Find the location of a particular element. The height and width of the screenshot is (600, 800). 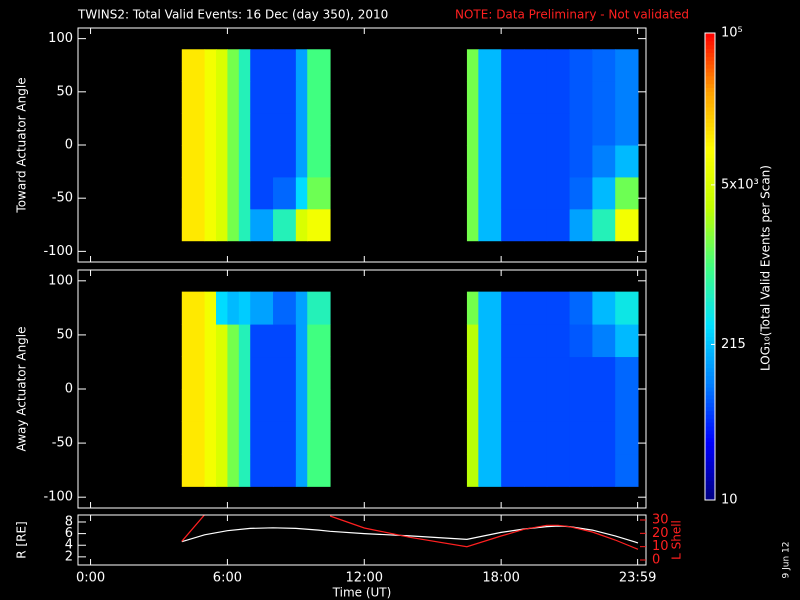

y-tick-label: 0 is located at coordinates (69, 389).